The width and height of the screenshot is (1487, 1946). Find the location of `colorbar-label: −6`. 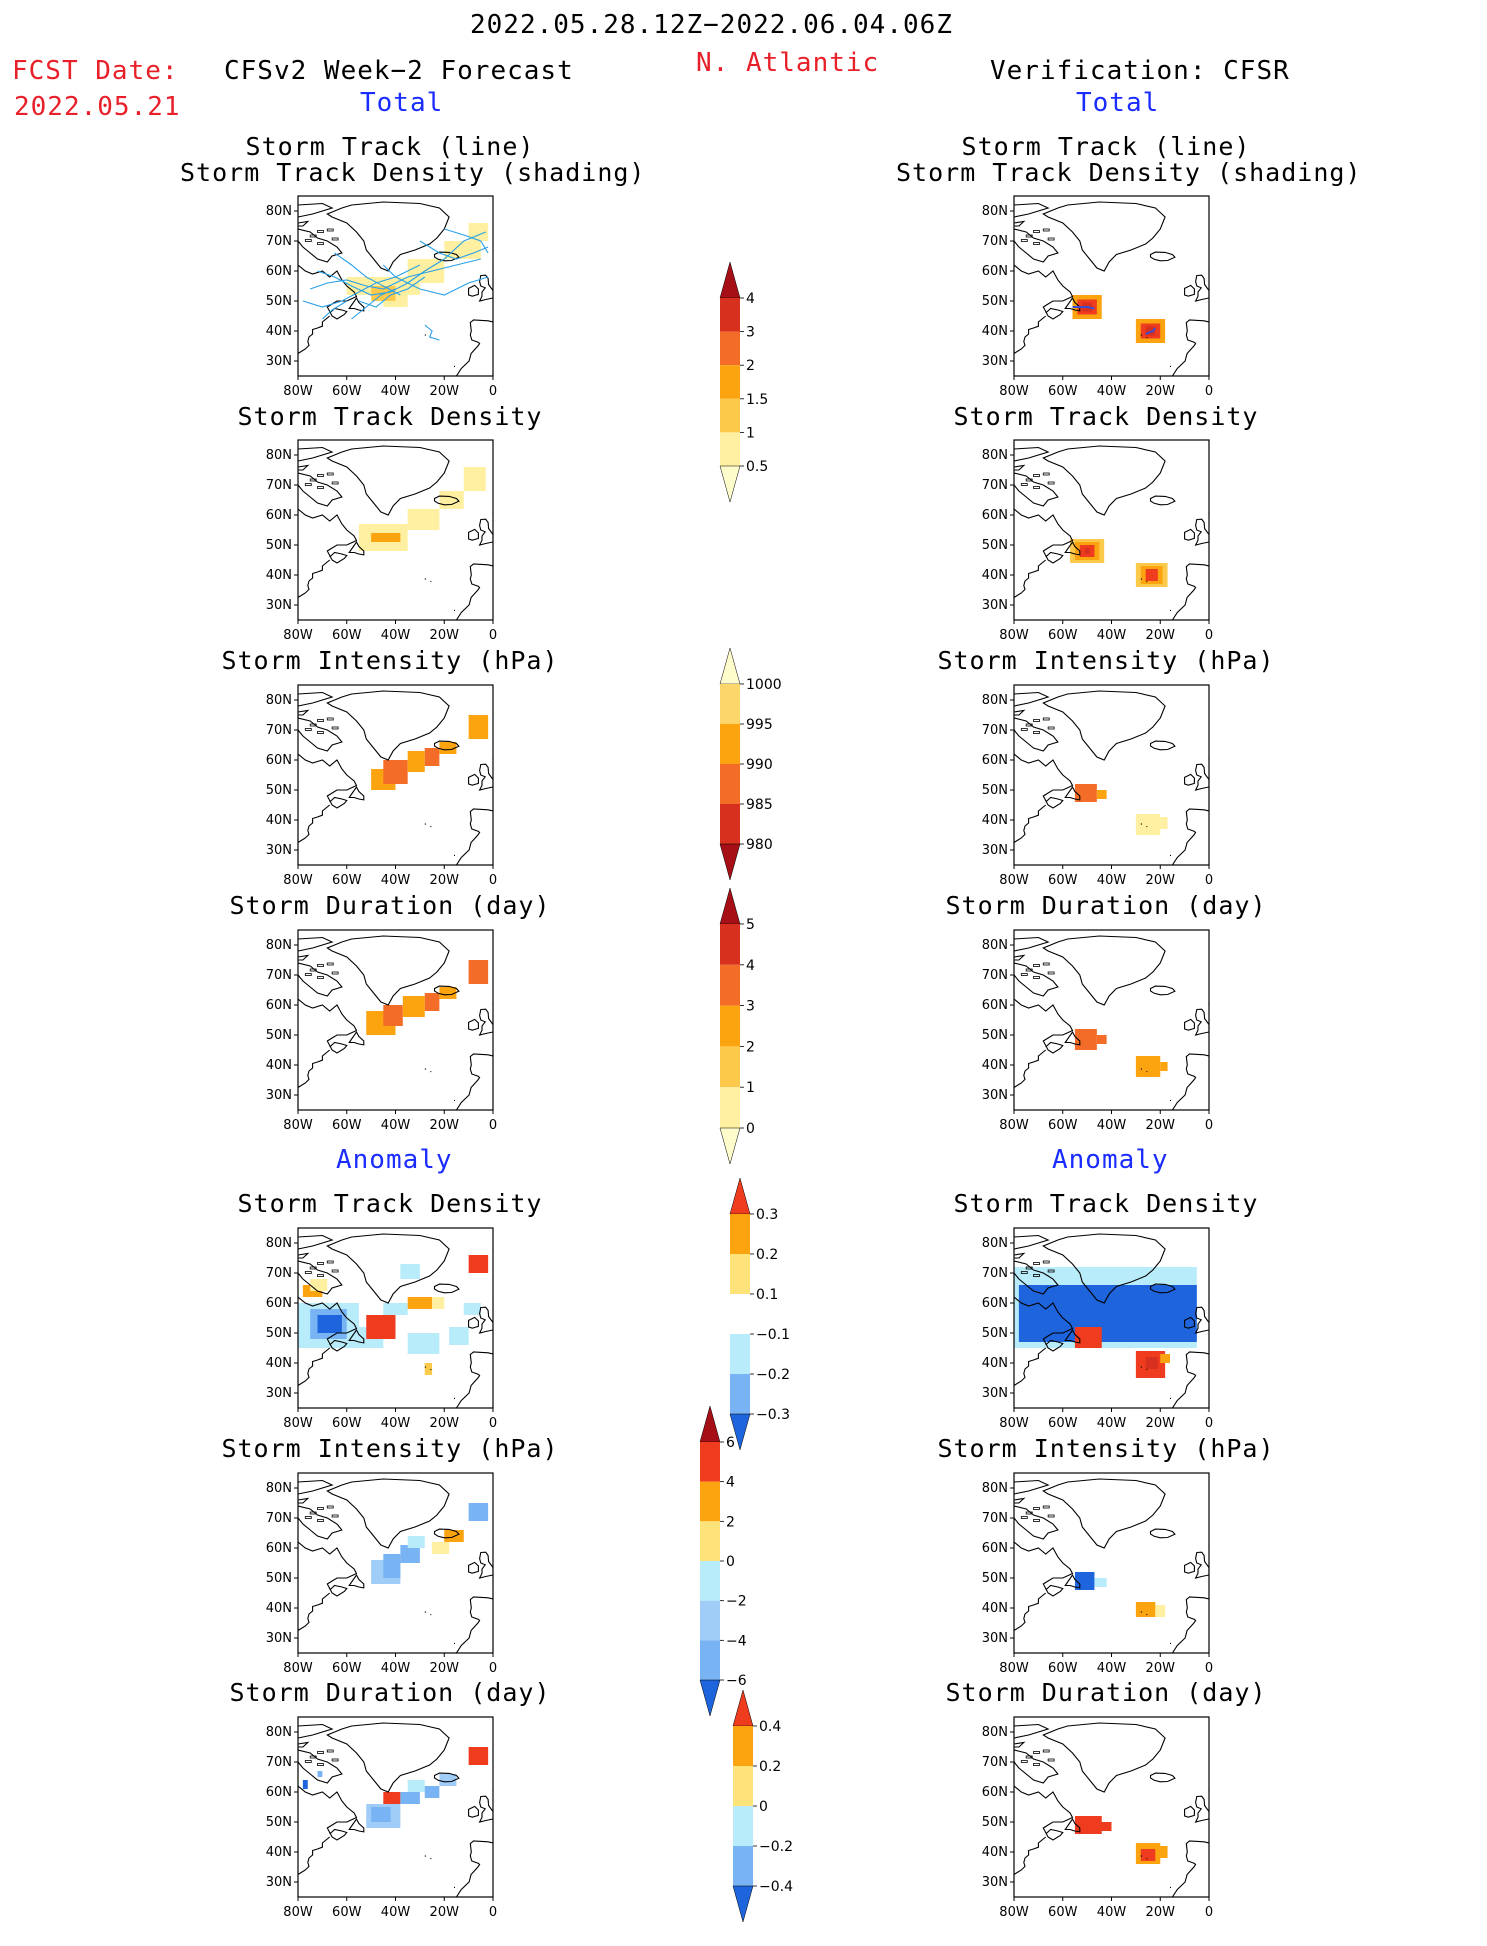

colorbar-label: −6 is located at coordinates (736, 1681).